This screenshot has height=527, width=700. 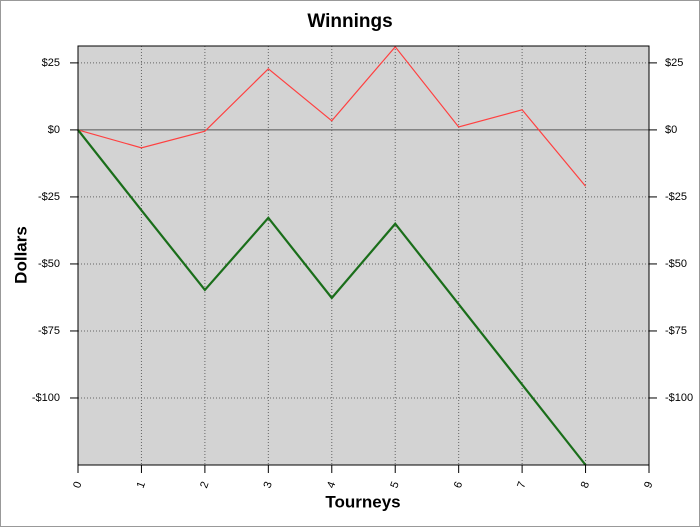 I want to click on y-tick-label: -$75, so click(x=49, y=331).